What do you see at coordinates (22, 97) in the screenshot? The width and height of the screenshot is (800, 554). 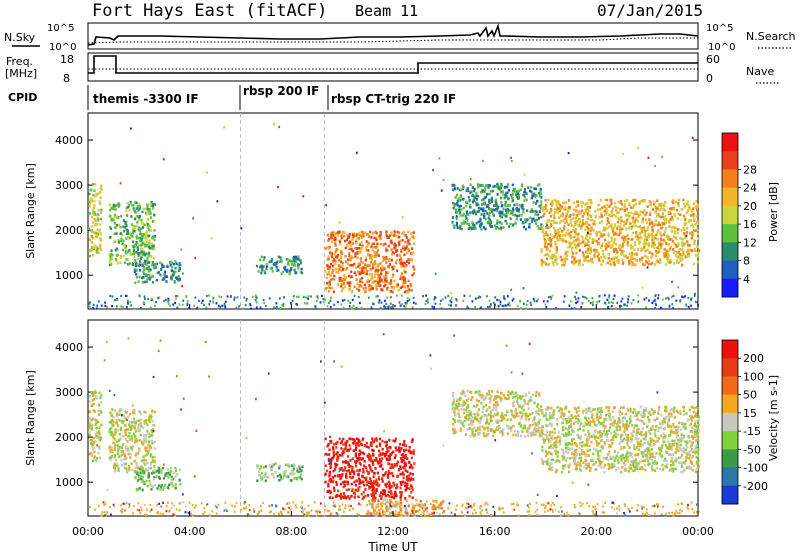 I see `cpid-label: CPID` at bounding box center [22, 97].